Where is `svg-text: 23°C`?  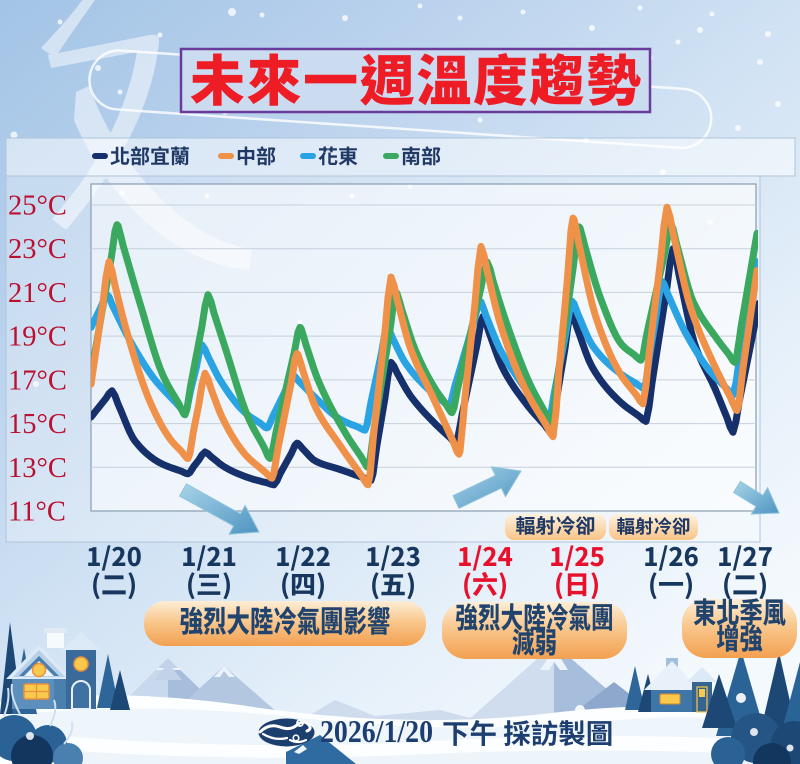 svg-text: 23°C is located at coordinates (37, 249).